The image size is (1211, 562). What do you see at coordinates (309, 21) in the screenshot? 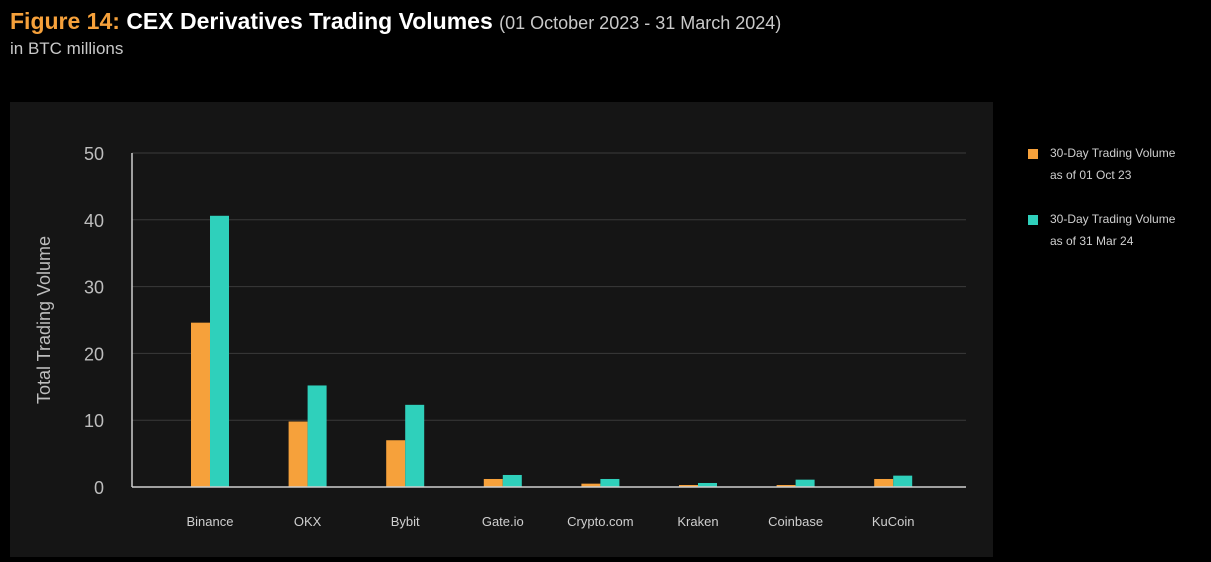
I see `chart-title: CEX Derivatives Trading Volumes` at bounding box center [309, 21].